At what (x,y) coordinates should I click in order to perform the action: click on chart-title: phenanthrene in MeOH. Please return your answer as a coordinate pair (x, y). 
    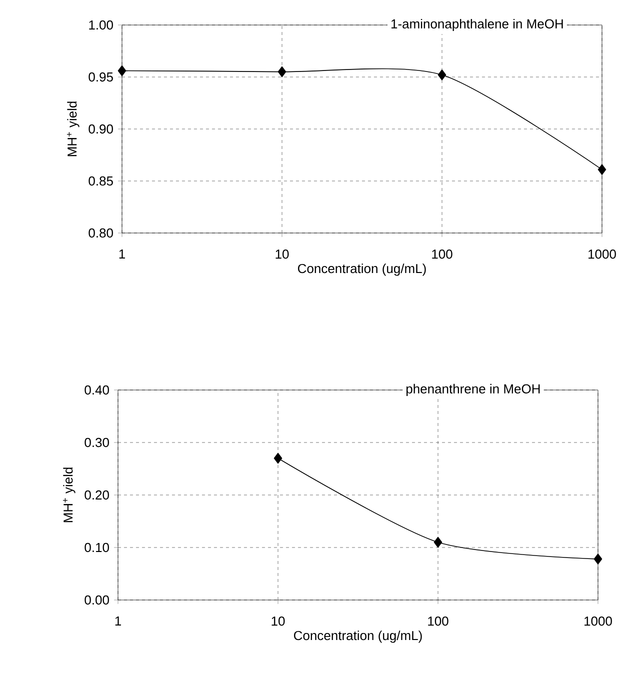
    Looking at the image, I should click on (473, 390).